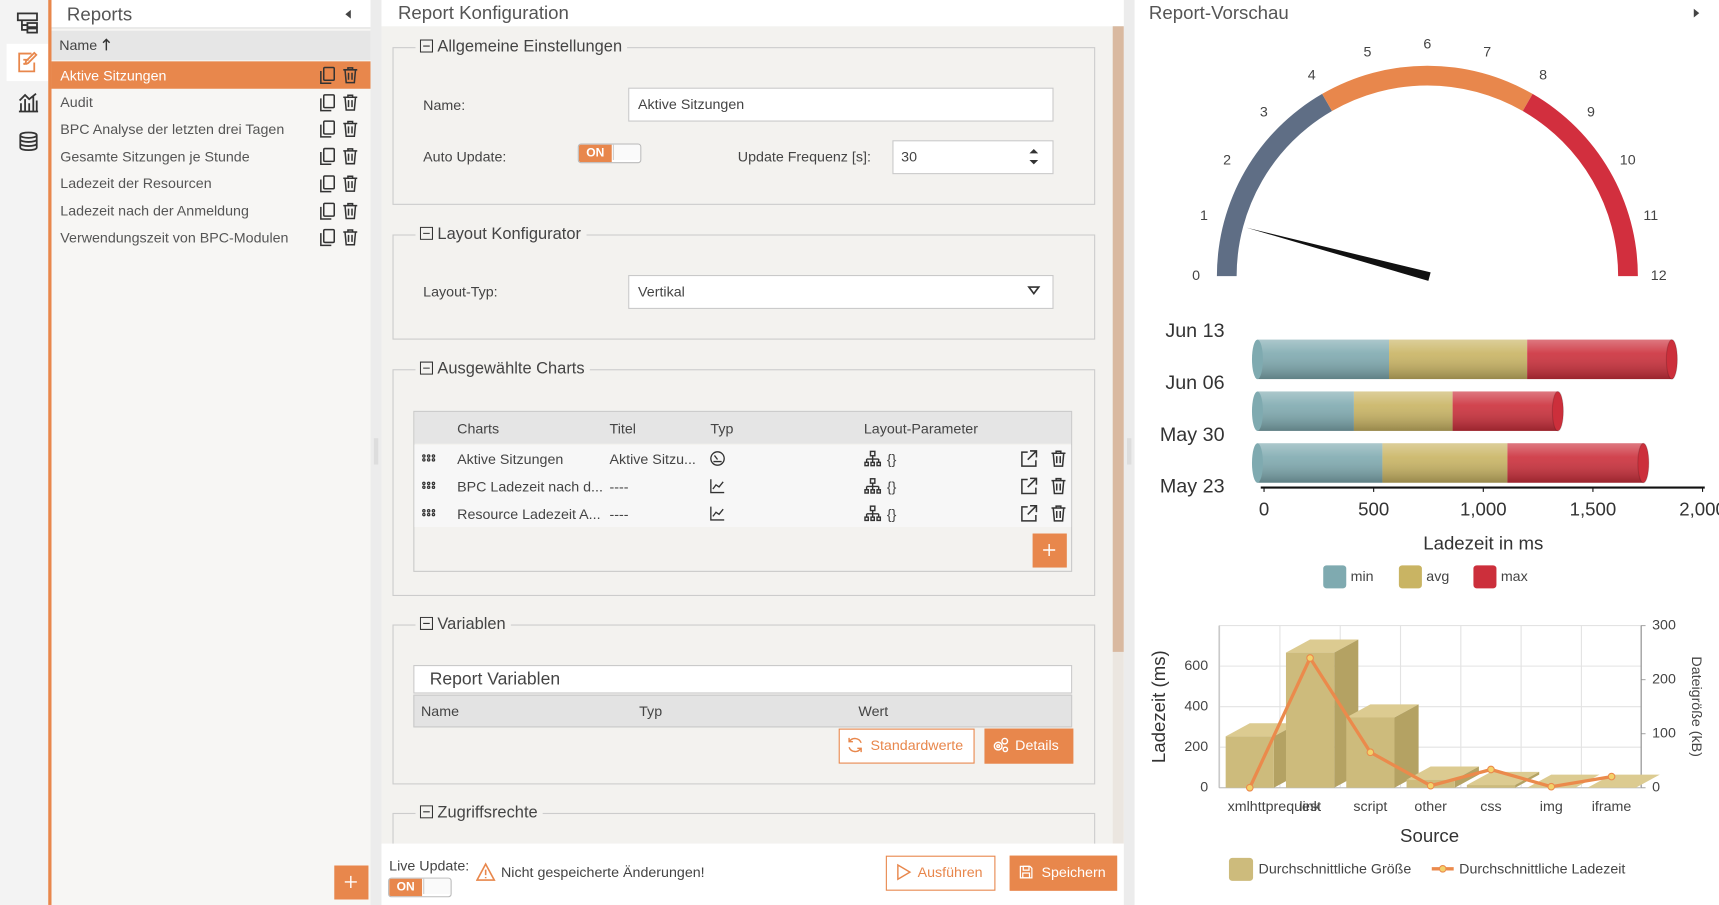  What do you see at coordinates (211, 210) in the screenshot?
I see `report-item: Ladezeit nach der Anmeldung` at bounding box center [211, 210].